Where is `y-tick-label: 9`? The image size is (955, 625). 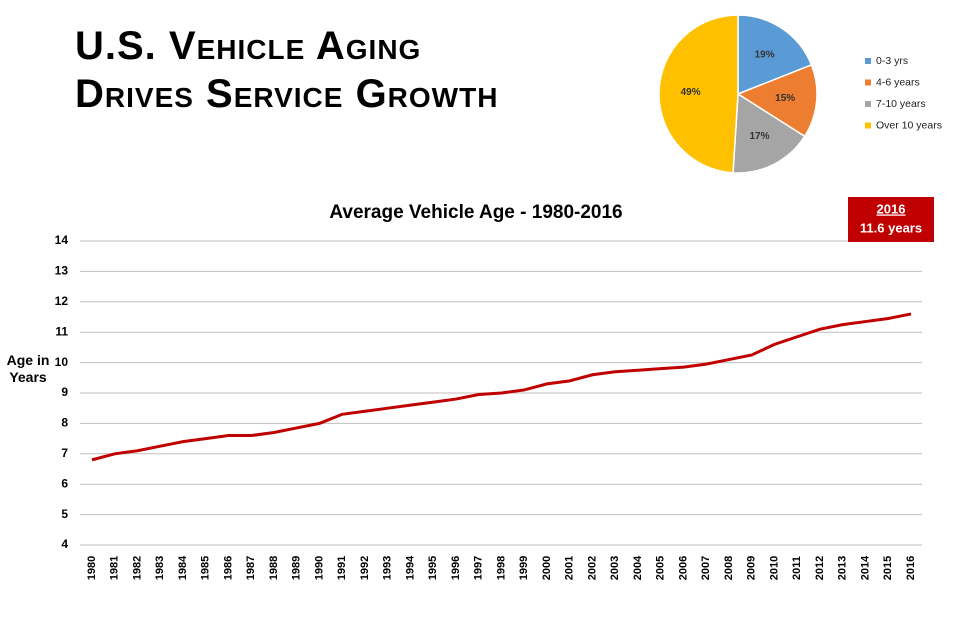 y-tick-label: 9 is located at coordinates (64, 392).